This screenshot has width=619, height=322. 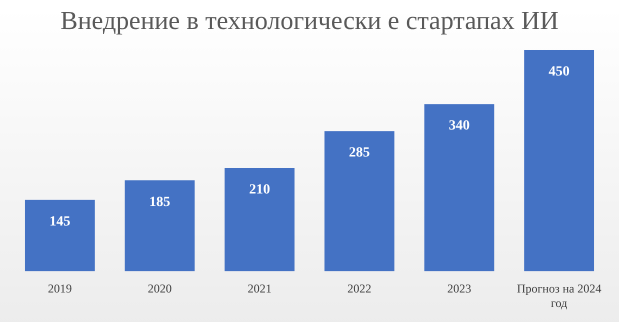 I want to click on x-tick-label: 2020, so click(x=160, y=289).